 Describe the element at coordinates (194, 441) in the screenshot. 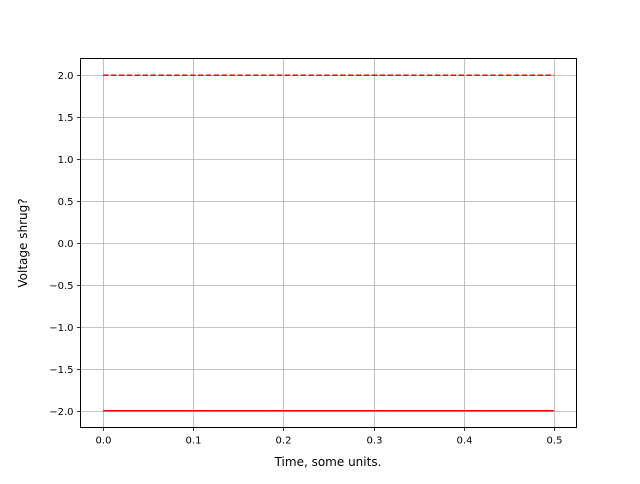

I see `x-tick-label: 0.1` at that location.